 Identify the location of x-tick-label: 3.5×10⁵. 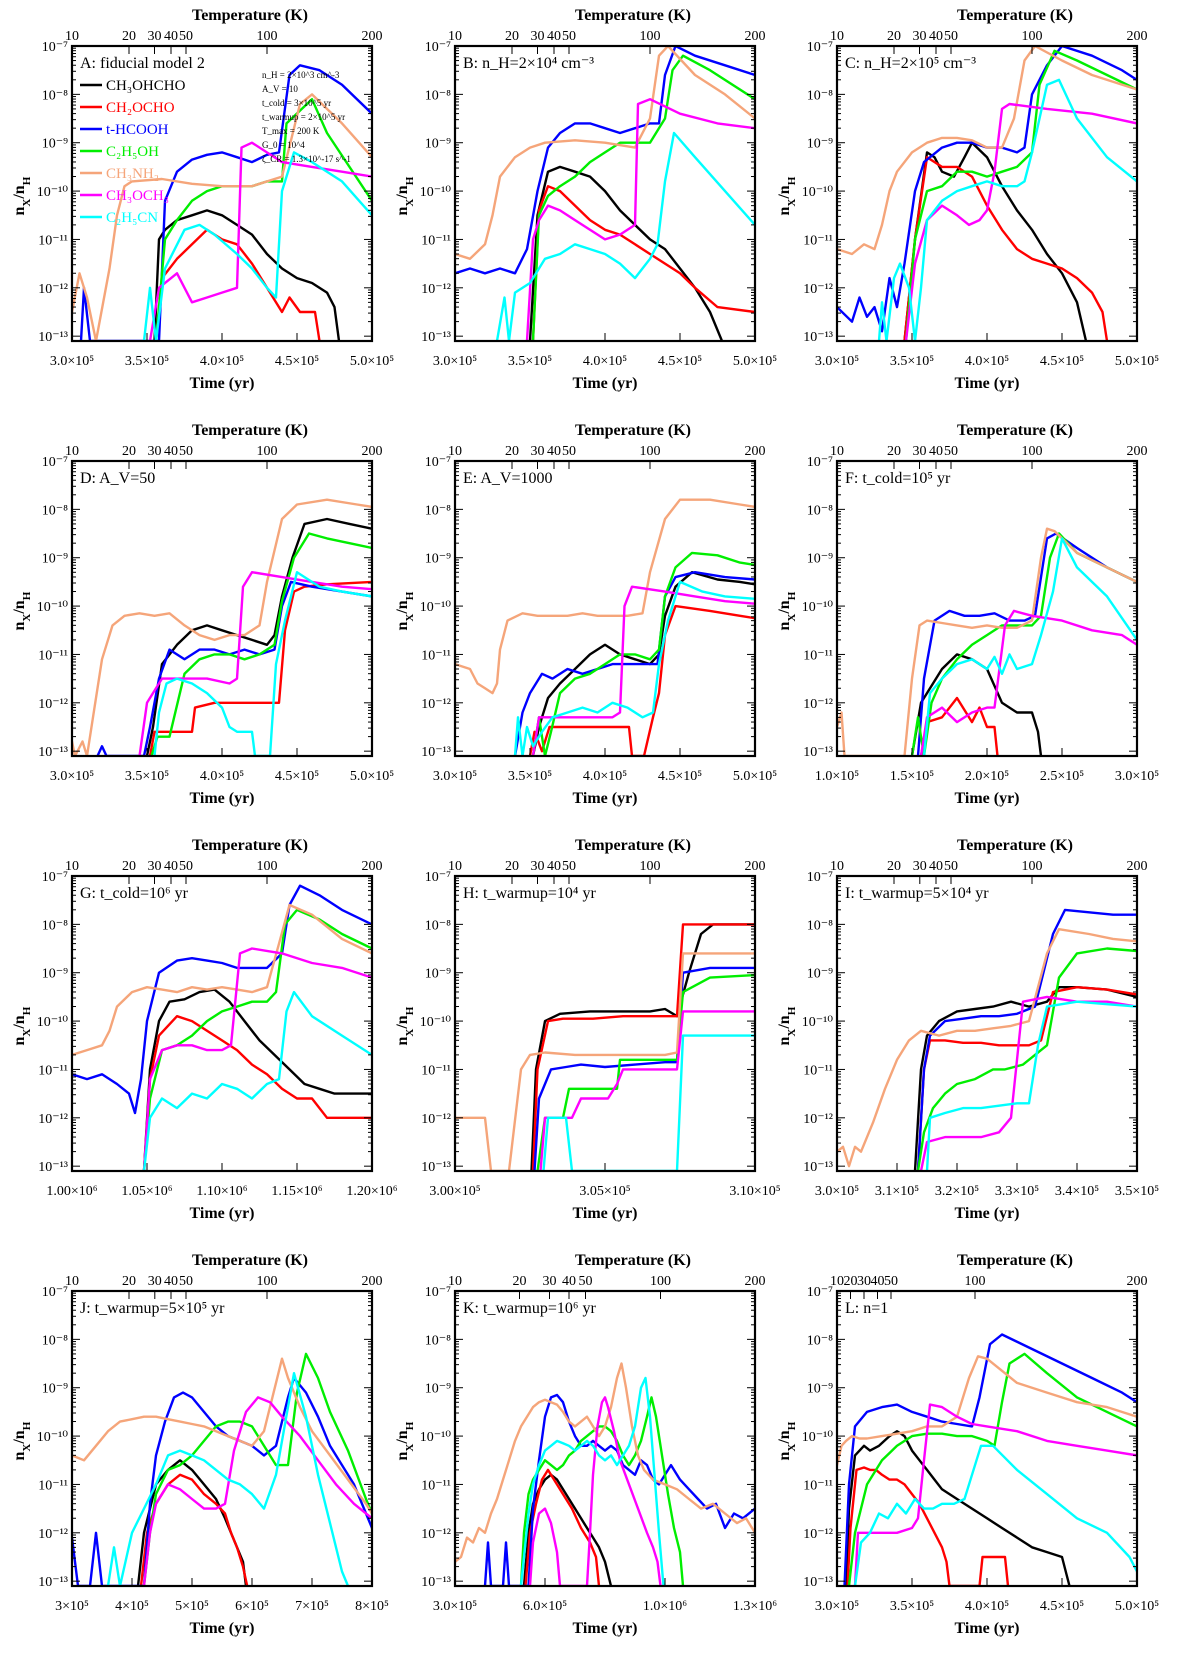
(530, 361).